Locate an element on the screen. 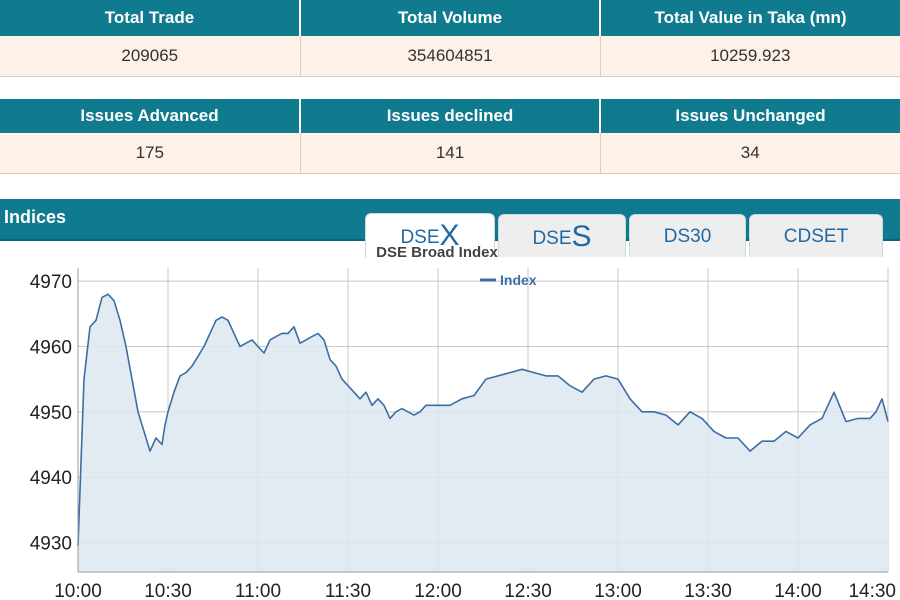 This screenshot has height=600, width=900. total-volume-header: Total Volume is located at coordinates (450, 18).